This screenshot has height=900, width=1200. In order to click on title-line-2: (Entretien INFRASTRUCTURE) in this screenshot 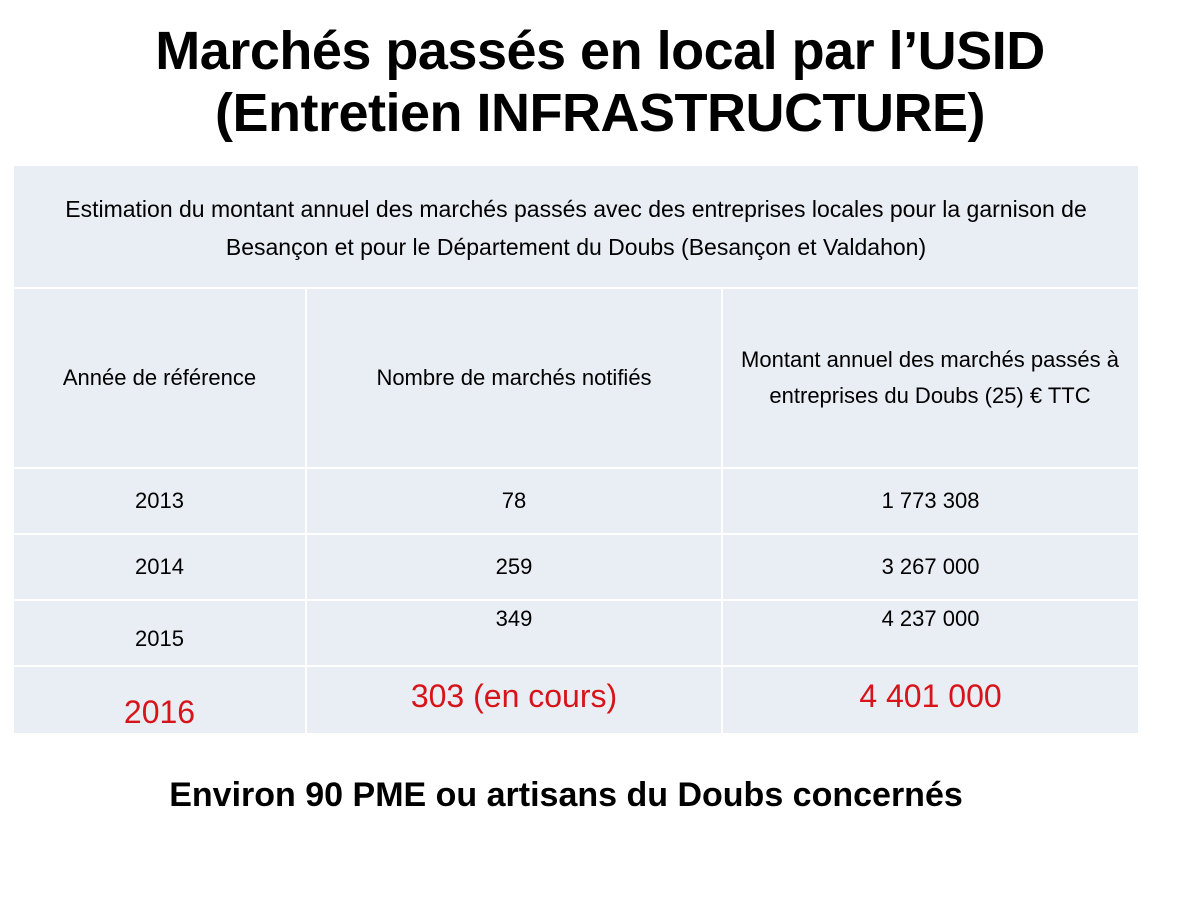, I will do `click(600, 113)`.